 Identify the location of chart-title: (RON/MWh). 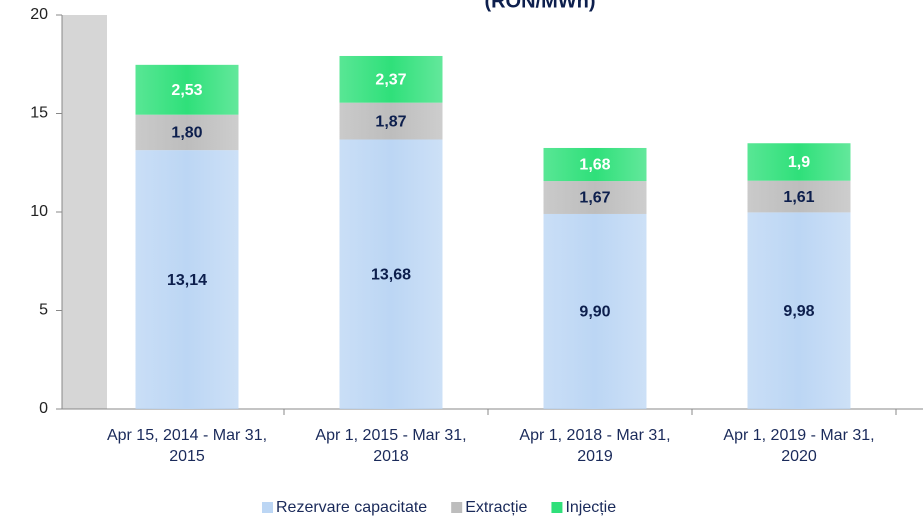
(539, 6).